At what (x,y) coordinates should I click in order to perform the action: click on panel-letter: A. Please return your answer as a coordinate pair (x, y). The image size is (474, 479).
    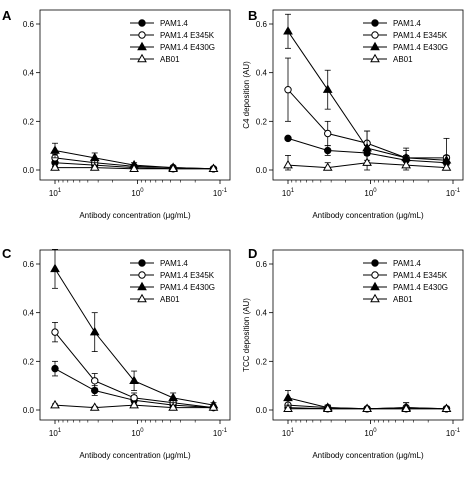
    Looking at the image, I should click on (7, 15).